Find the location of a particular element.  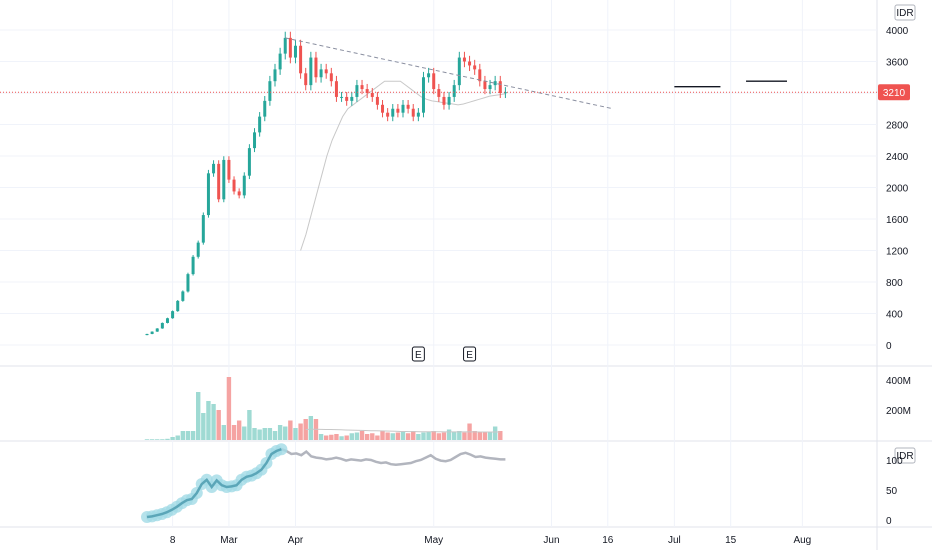

volume-tick-label: 400M is located at coordinates (898, 381).